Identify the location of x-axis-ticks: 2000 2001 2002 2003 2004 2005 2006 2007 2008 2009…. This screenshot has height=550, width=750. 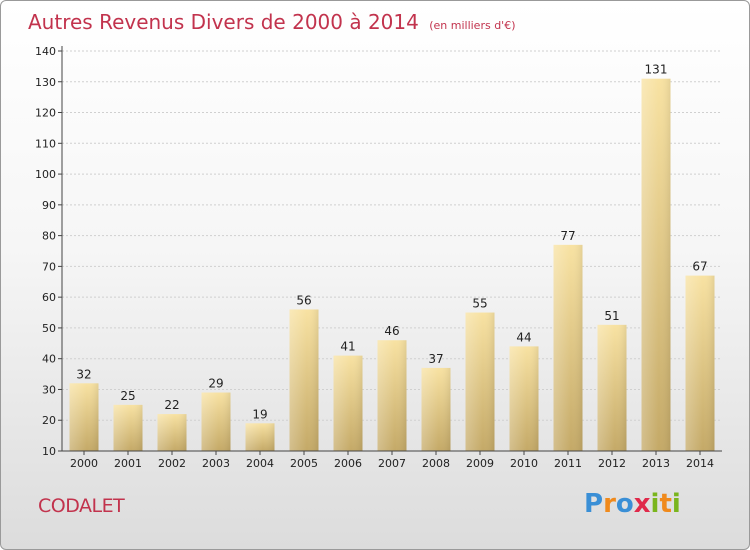
(392, 460).